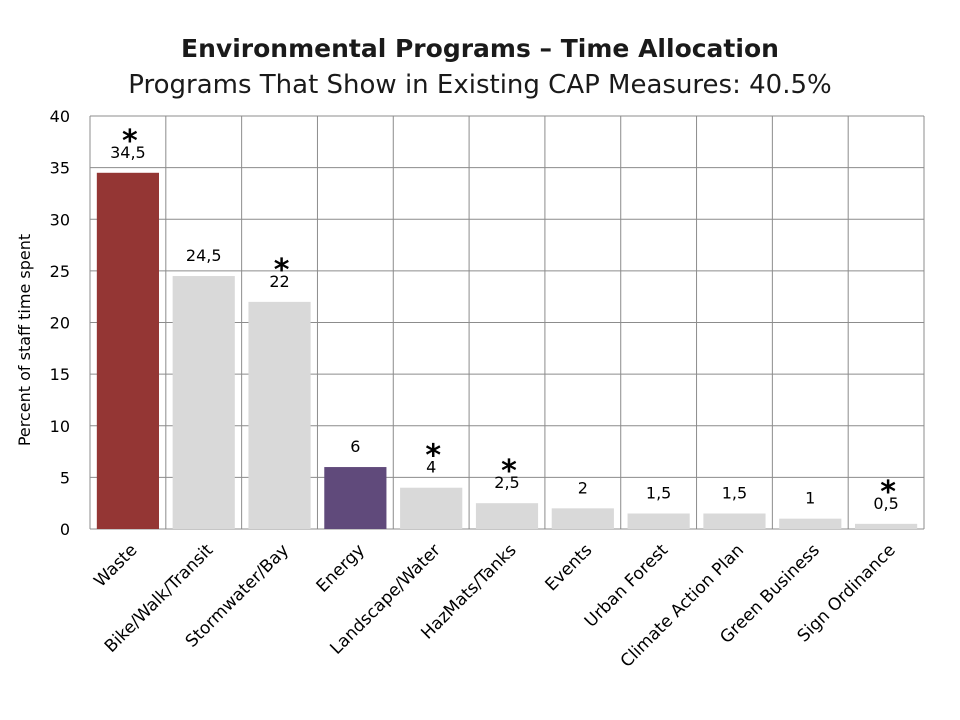  Describe the element at coordinates (60, 219) in the screenshot. I see `y-tick-label: 30` at that location.